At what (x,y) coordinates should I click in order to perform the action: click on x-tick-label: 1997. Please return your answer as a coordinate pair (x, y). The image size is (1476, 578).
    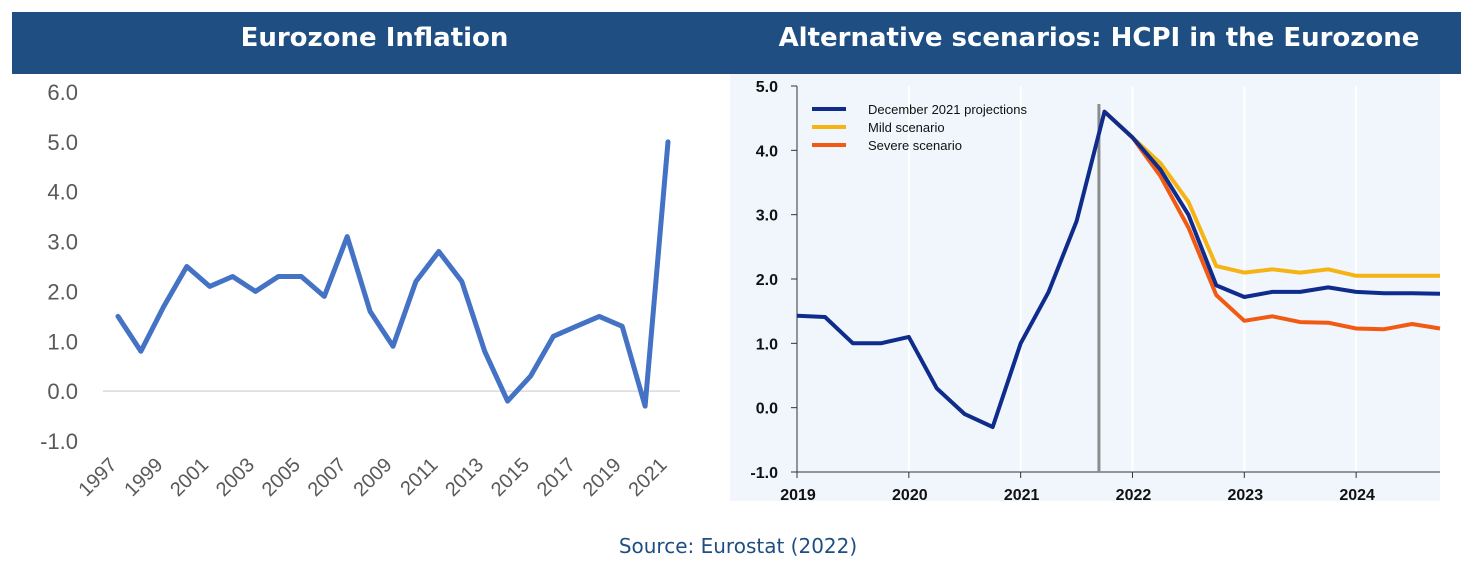
    Looking at the image, I should click on (98, 477).